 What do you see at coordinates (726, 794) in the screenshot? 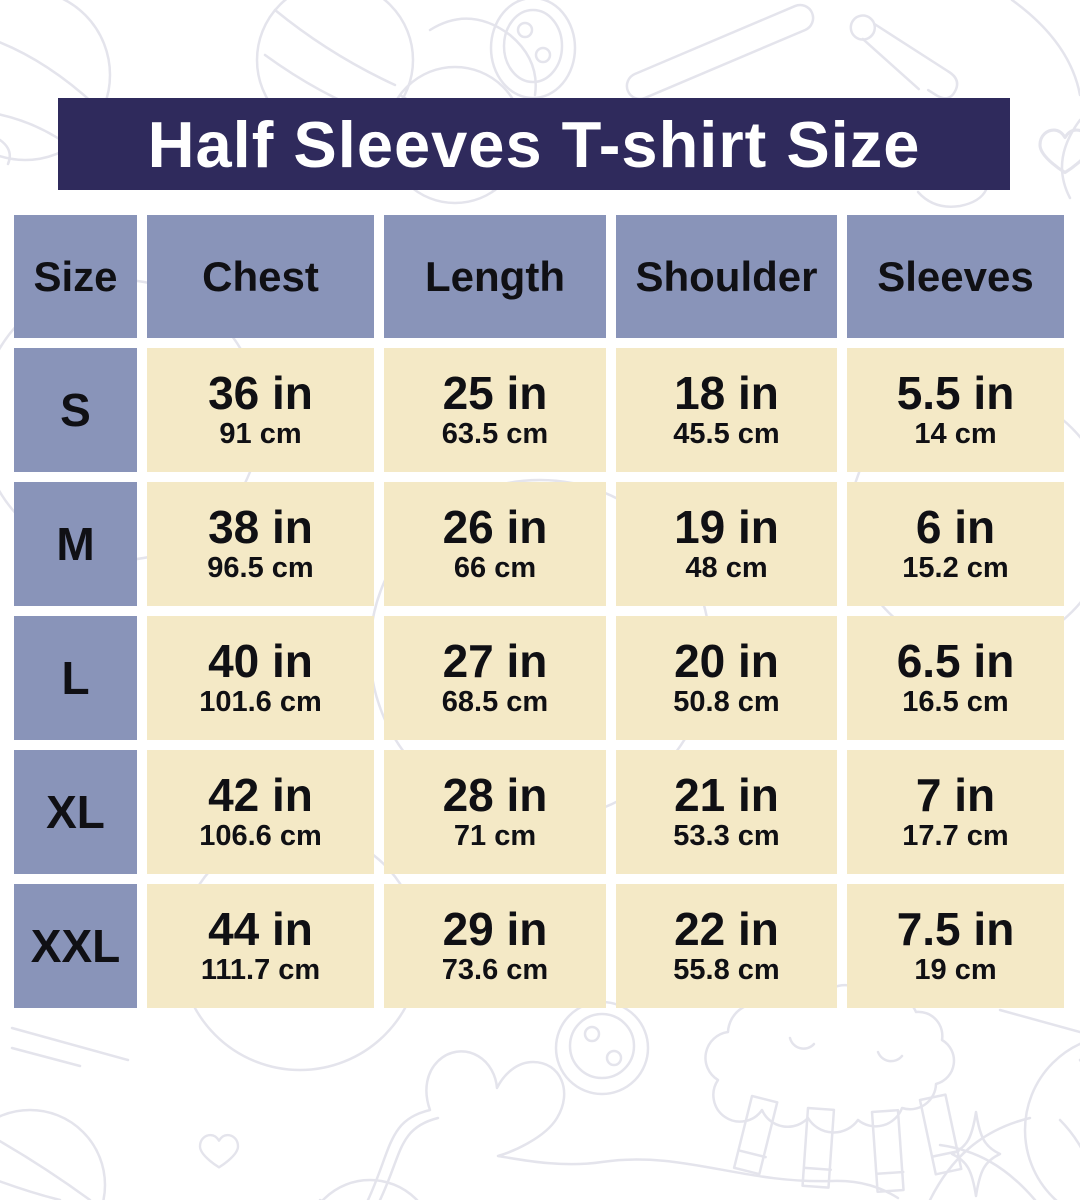
I see `value-inches: 21 in` at bounding box center [726, 794].